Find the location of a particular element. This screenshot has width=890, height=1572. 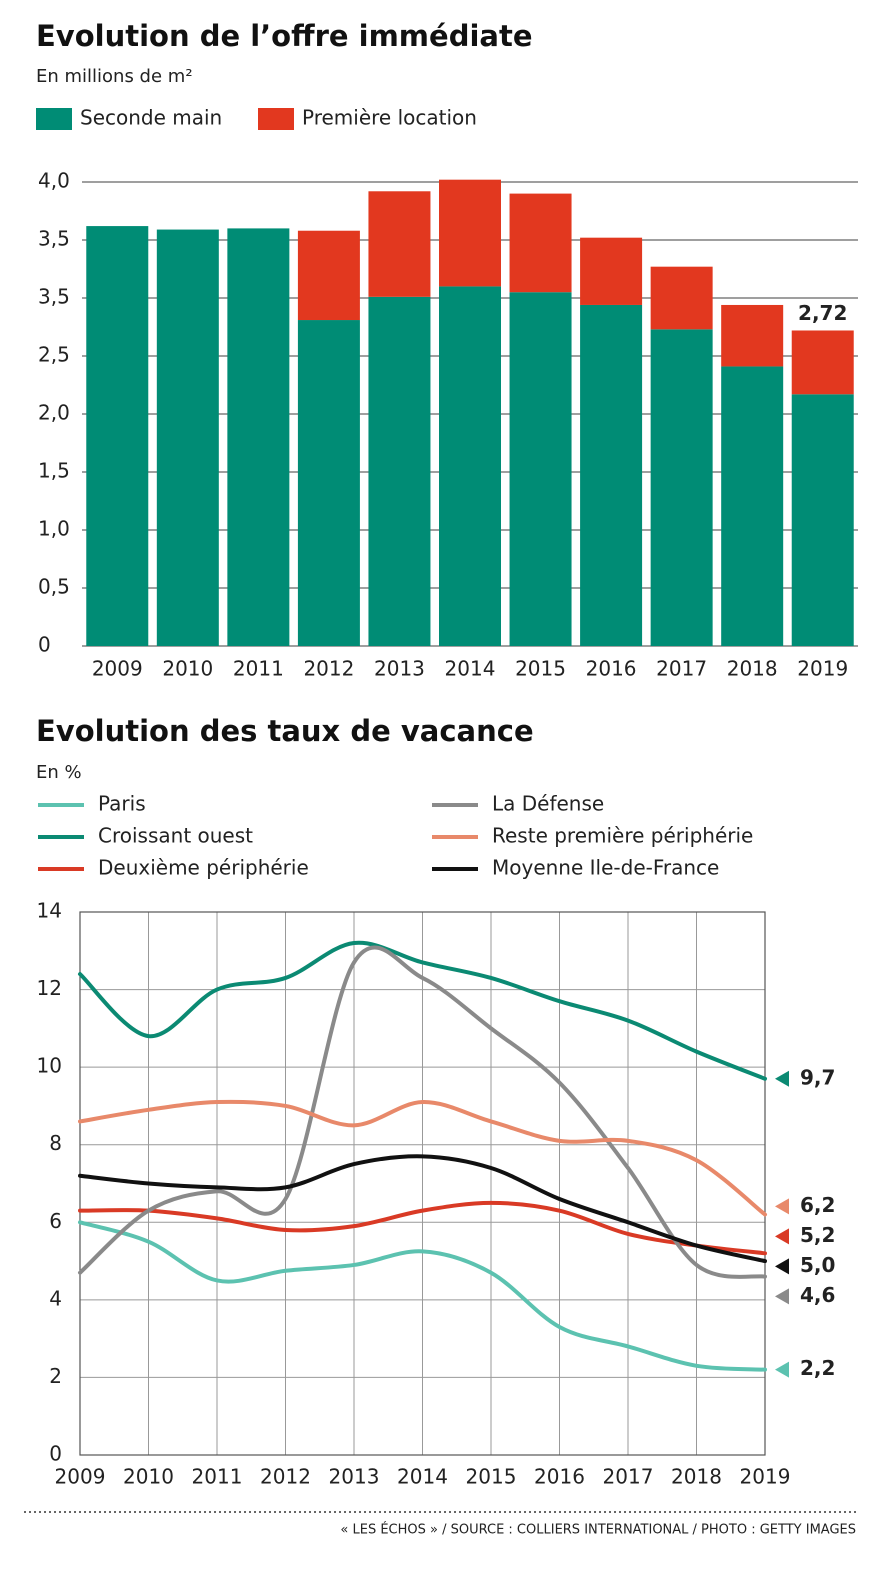

legend-label: Reste première périphérie is located at coordinates (622, 836).